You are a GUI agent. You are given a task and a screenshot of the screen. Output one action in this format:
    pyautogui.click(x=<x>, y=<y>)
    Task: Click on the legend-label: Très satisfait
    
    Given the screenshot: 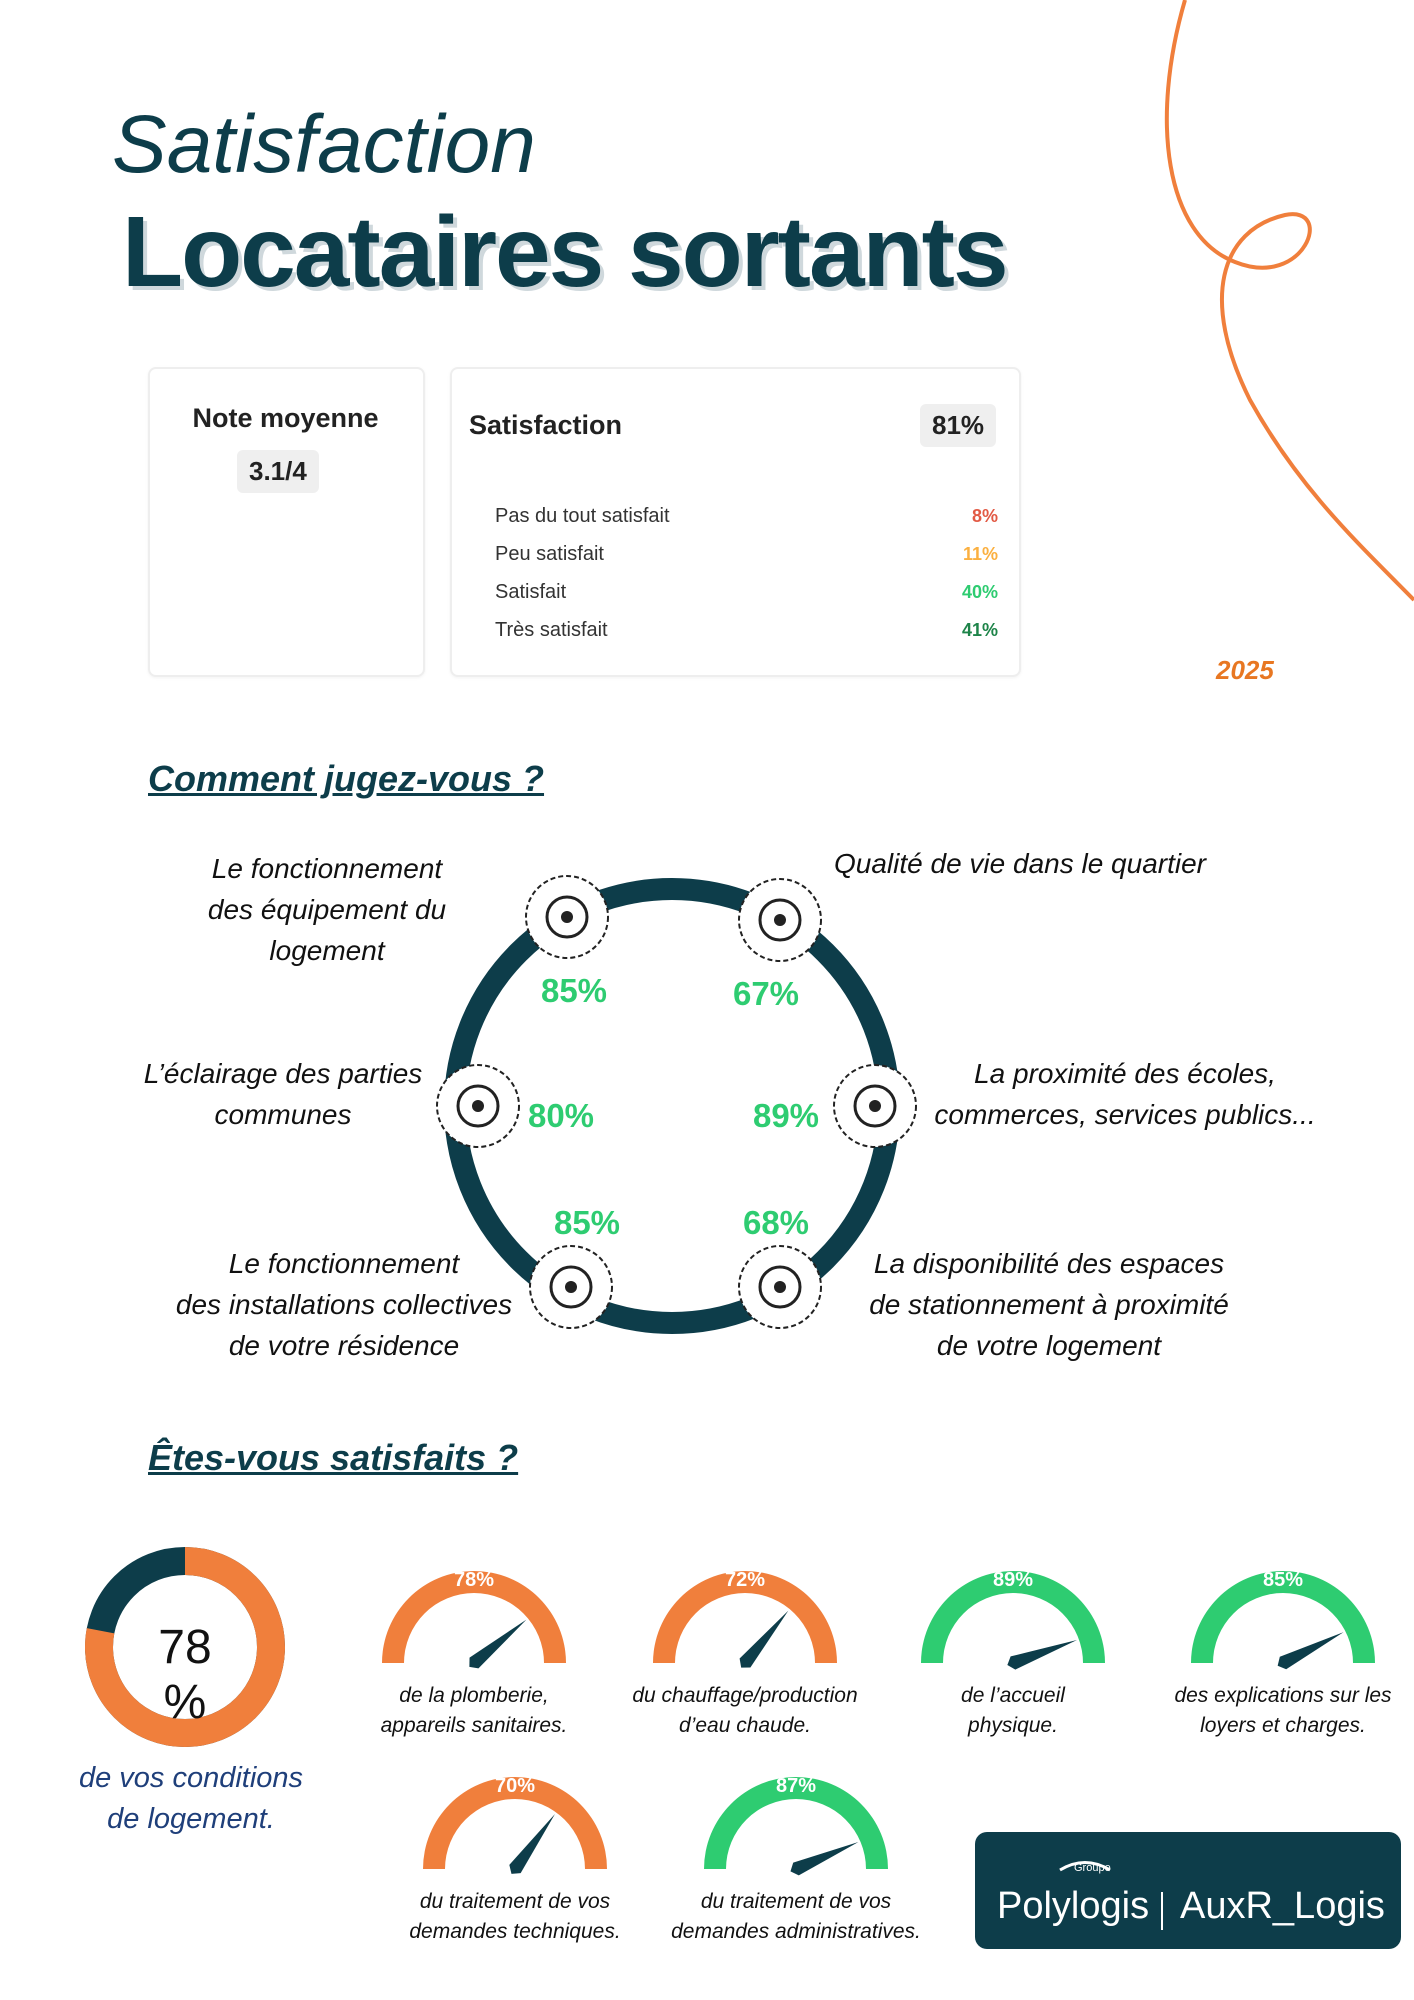 What is the action you would take?
    pyautogui.click(x=551, y=630)
    